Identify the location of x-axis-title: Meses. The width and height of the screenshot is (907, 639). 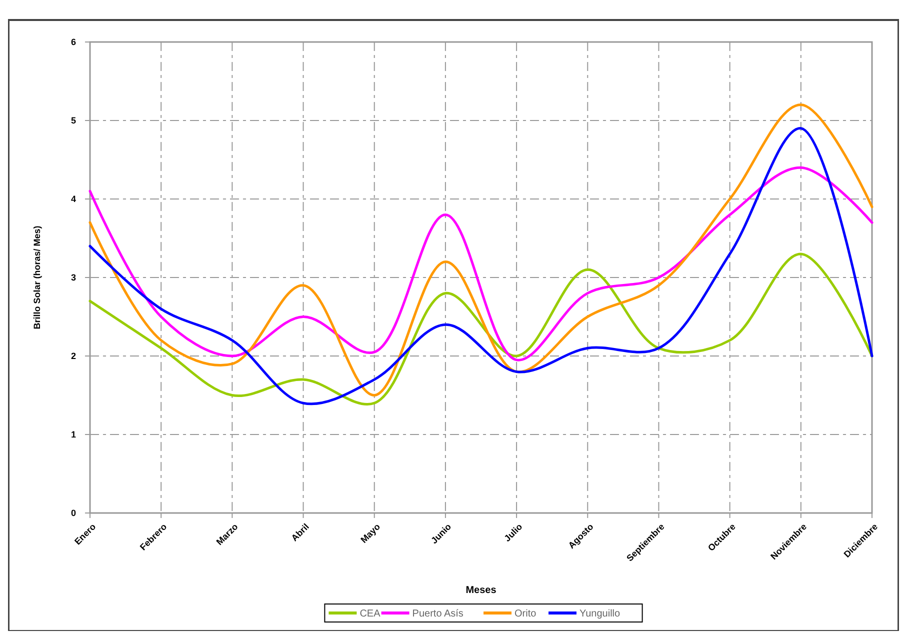
(481, 590).